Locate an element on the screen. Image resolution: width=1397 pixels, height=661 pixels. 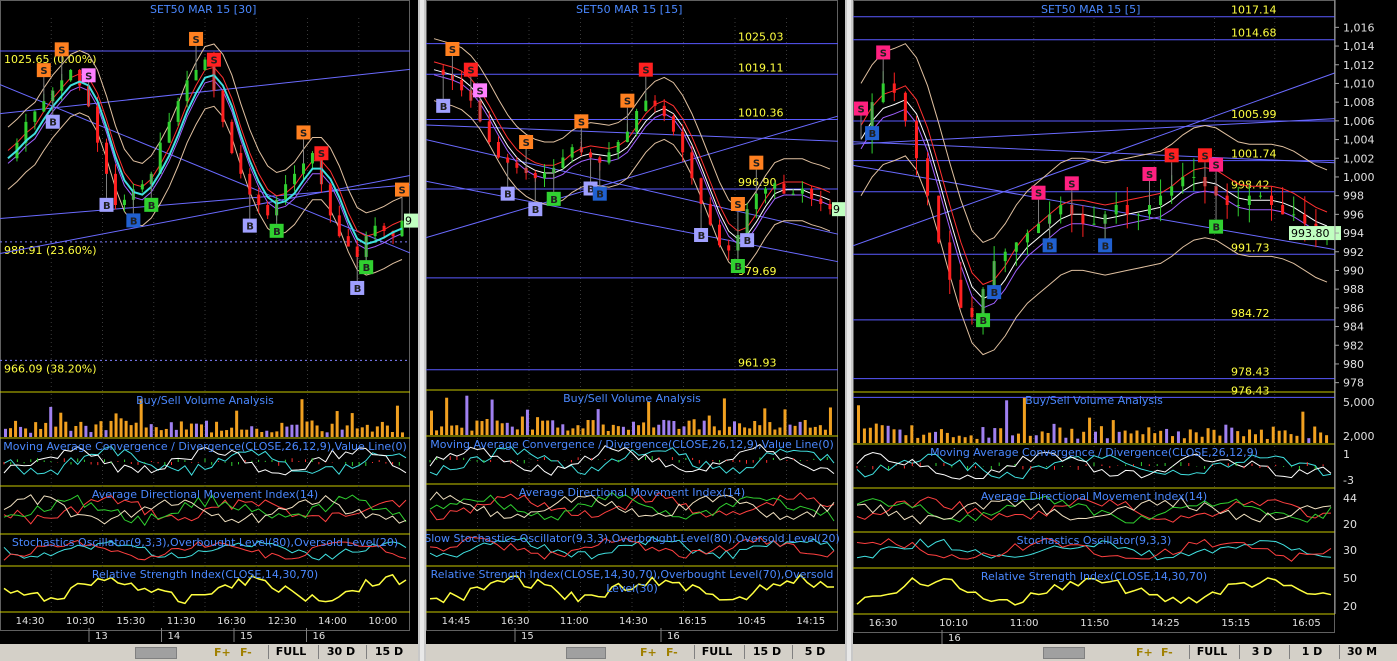
price-level-label: 1001.74 is located at coordinates (1254, 154).